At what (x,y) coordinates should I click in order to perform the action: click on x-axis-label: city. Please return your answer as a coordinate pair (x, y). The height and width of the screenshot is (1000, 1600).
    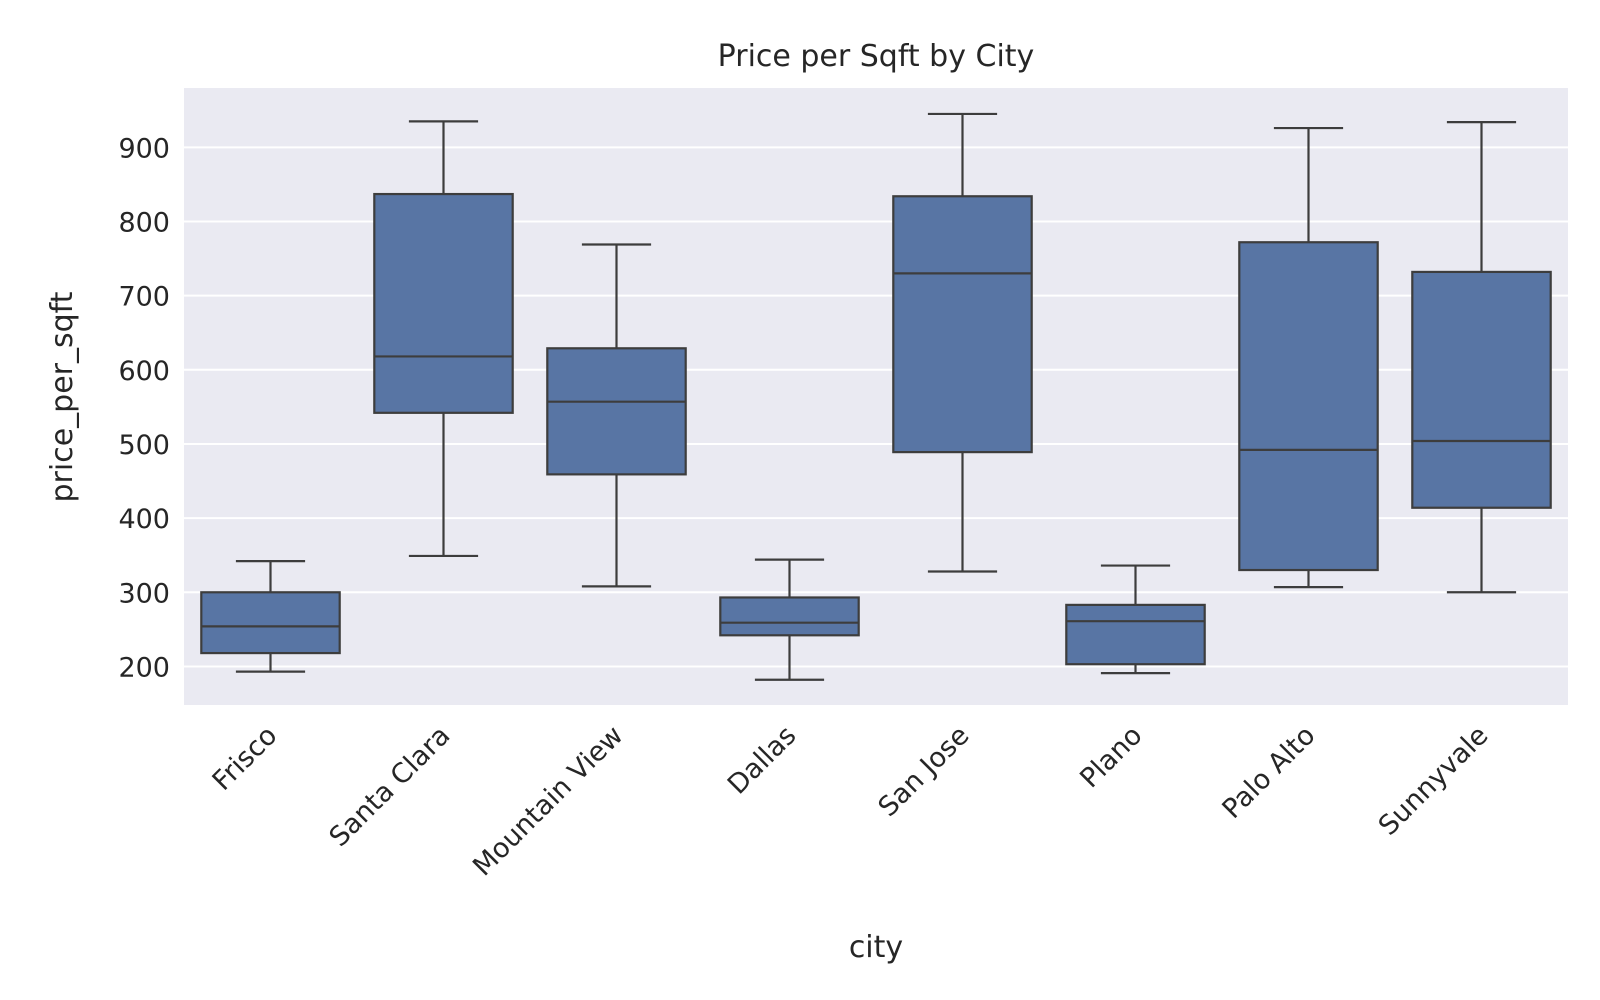
    Looking at the image, I should click on (876, 947).